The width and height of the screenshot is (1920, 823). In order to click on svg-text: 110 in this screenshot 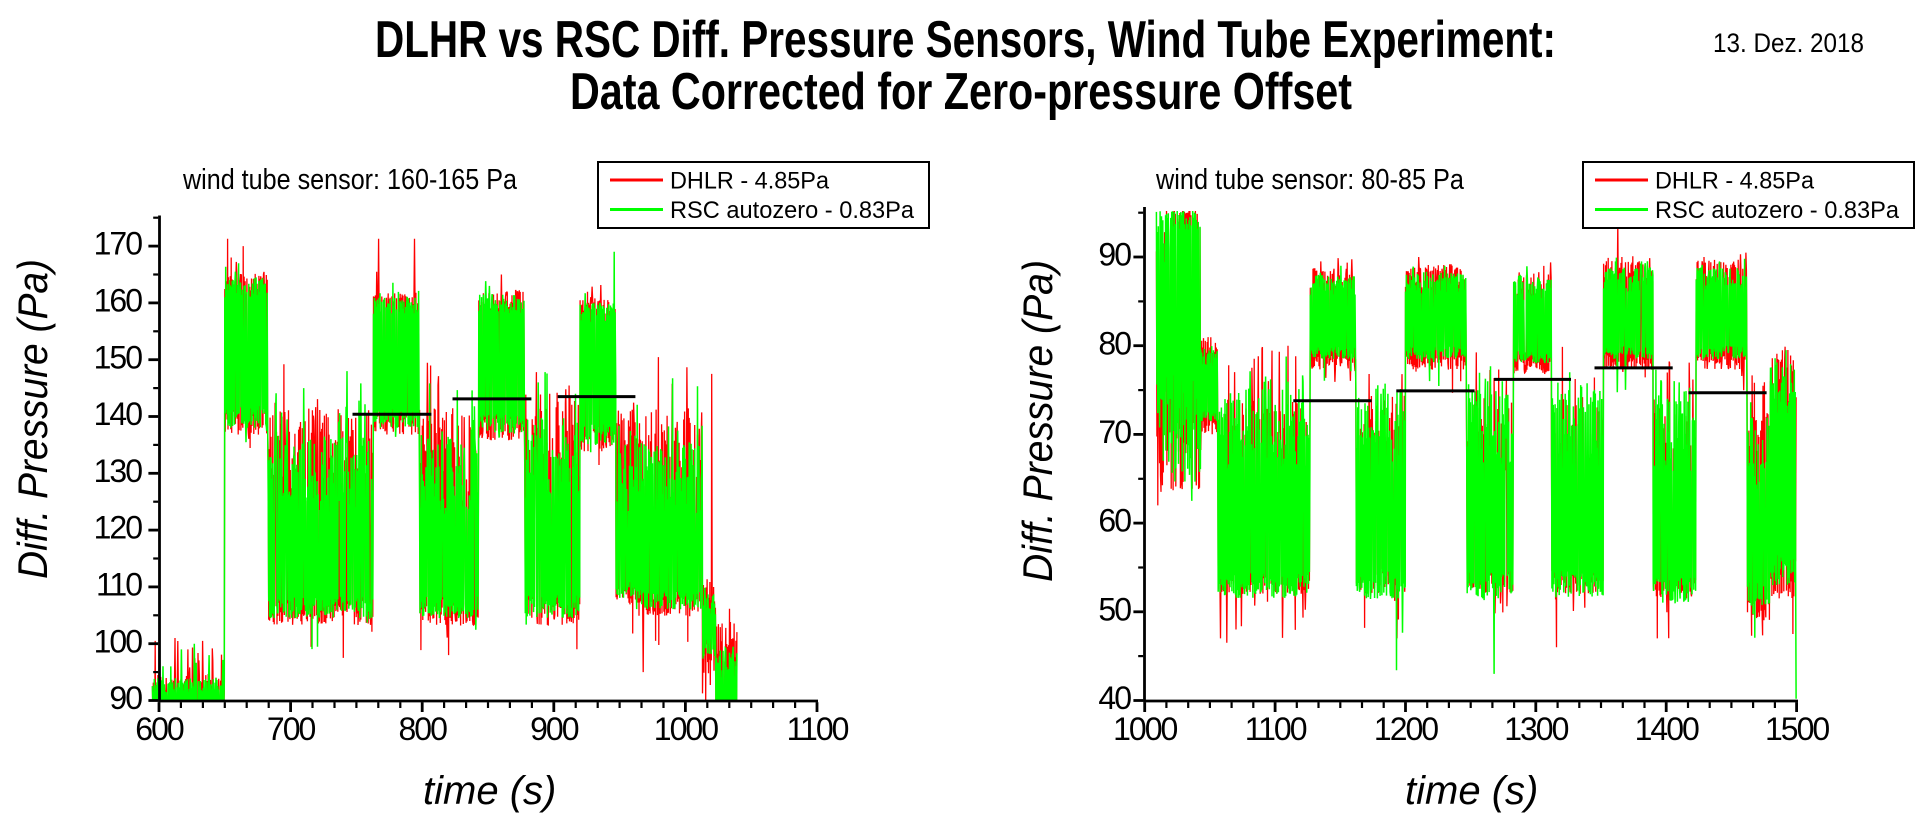, I will do `click(119, 585)`.